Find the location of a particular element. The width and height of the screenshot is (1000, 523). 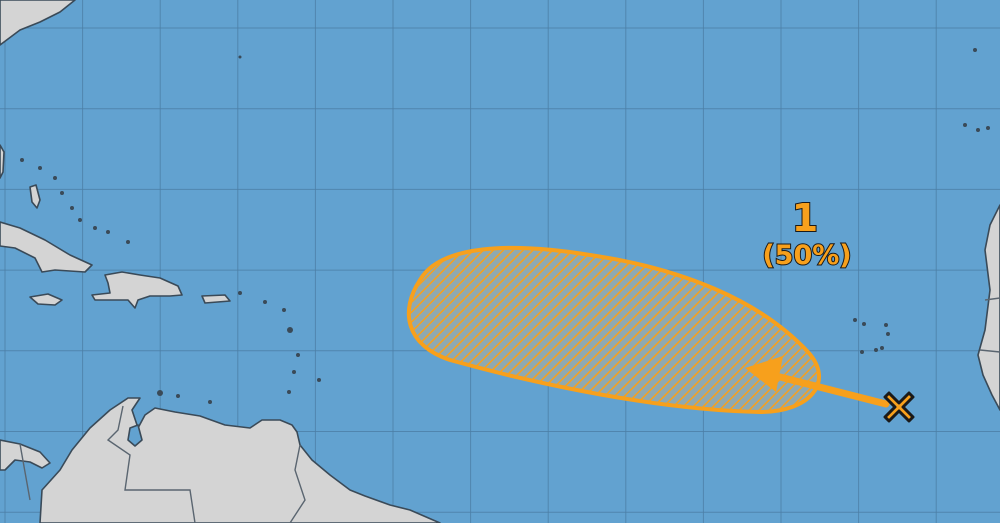

outlook-area-hatched is located at coordinates (613, 330).